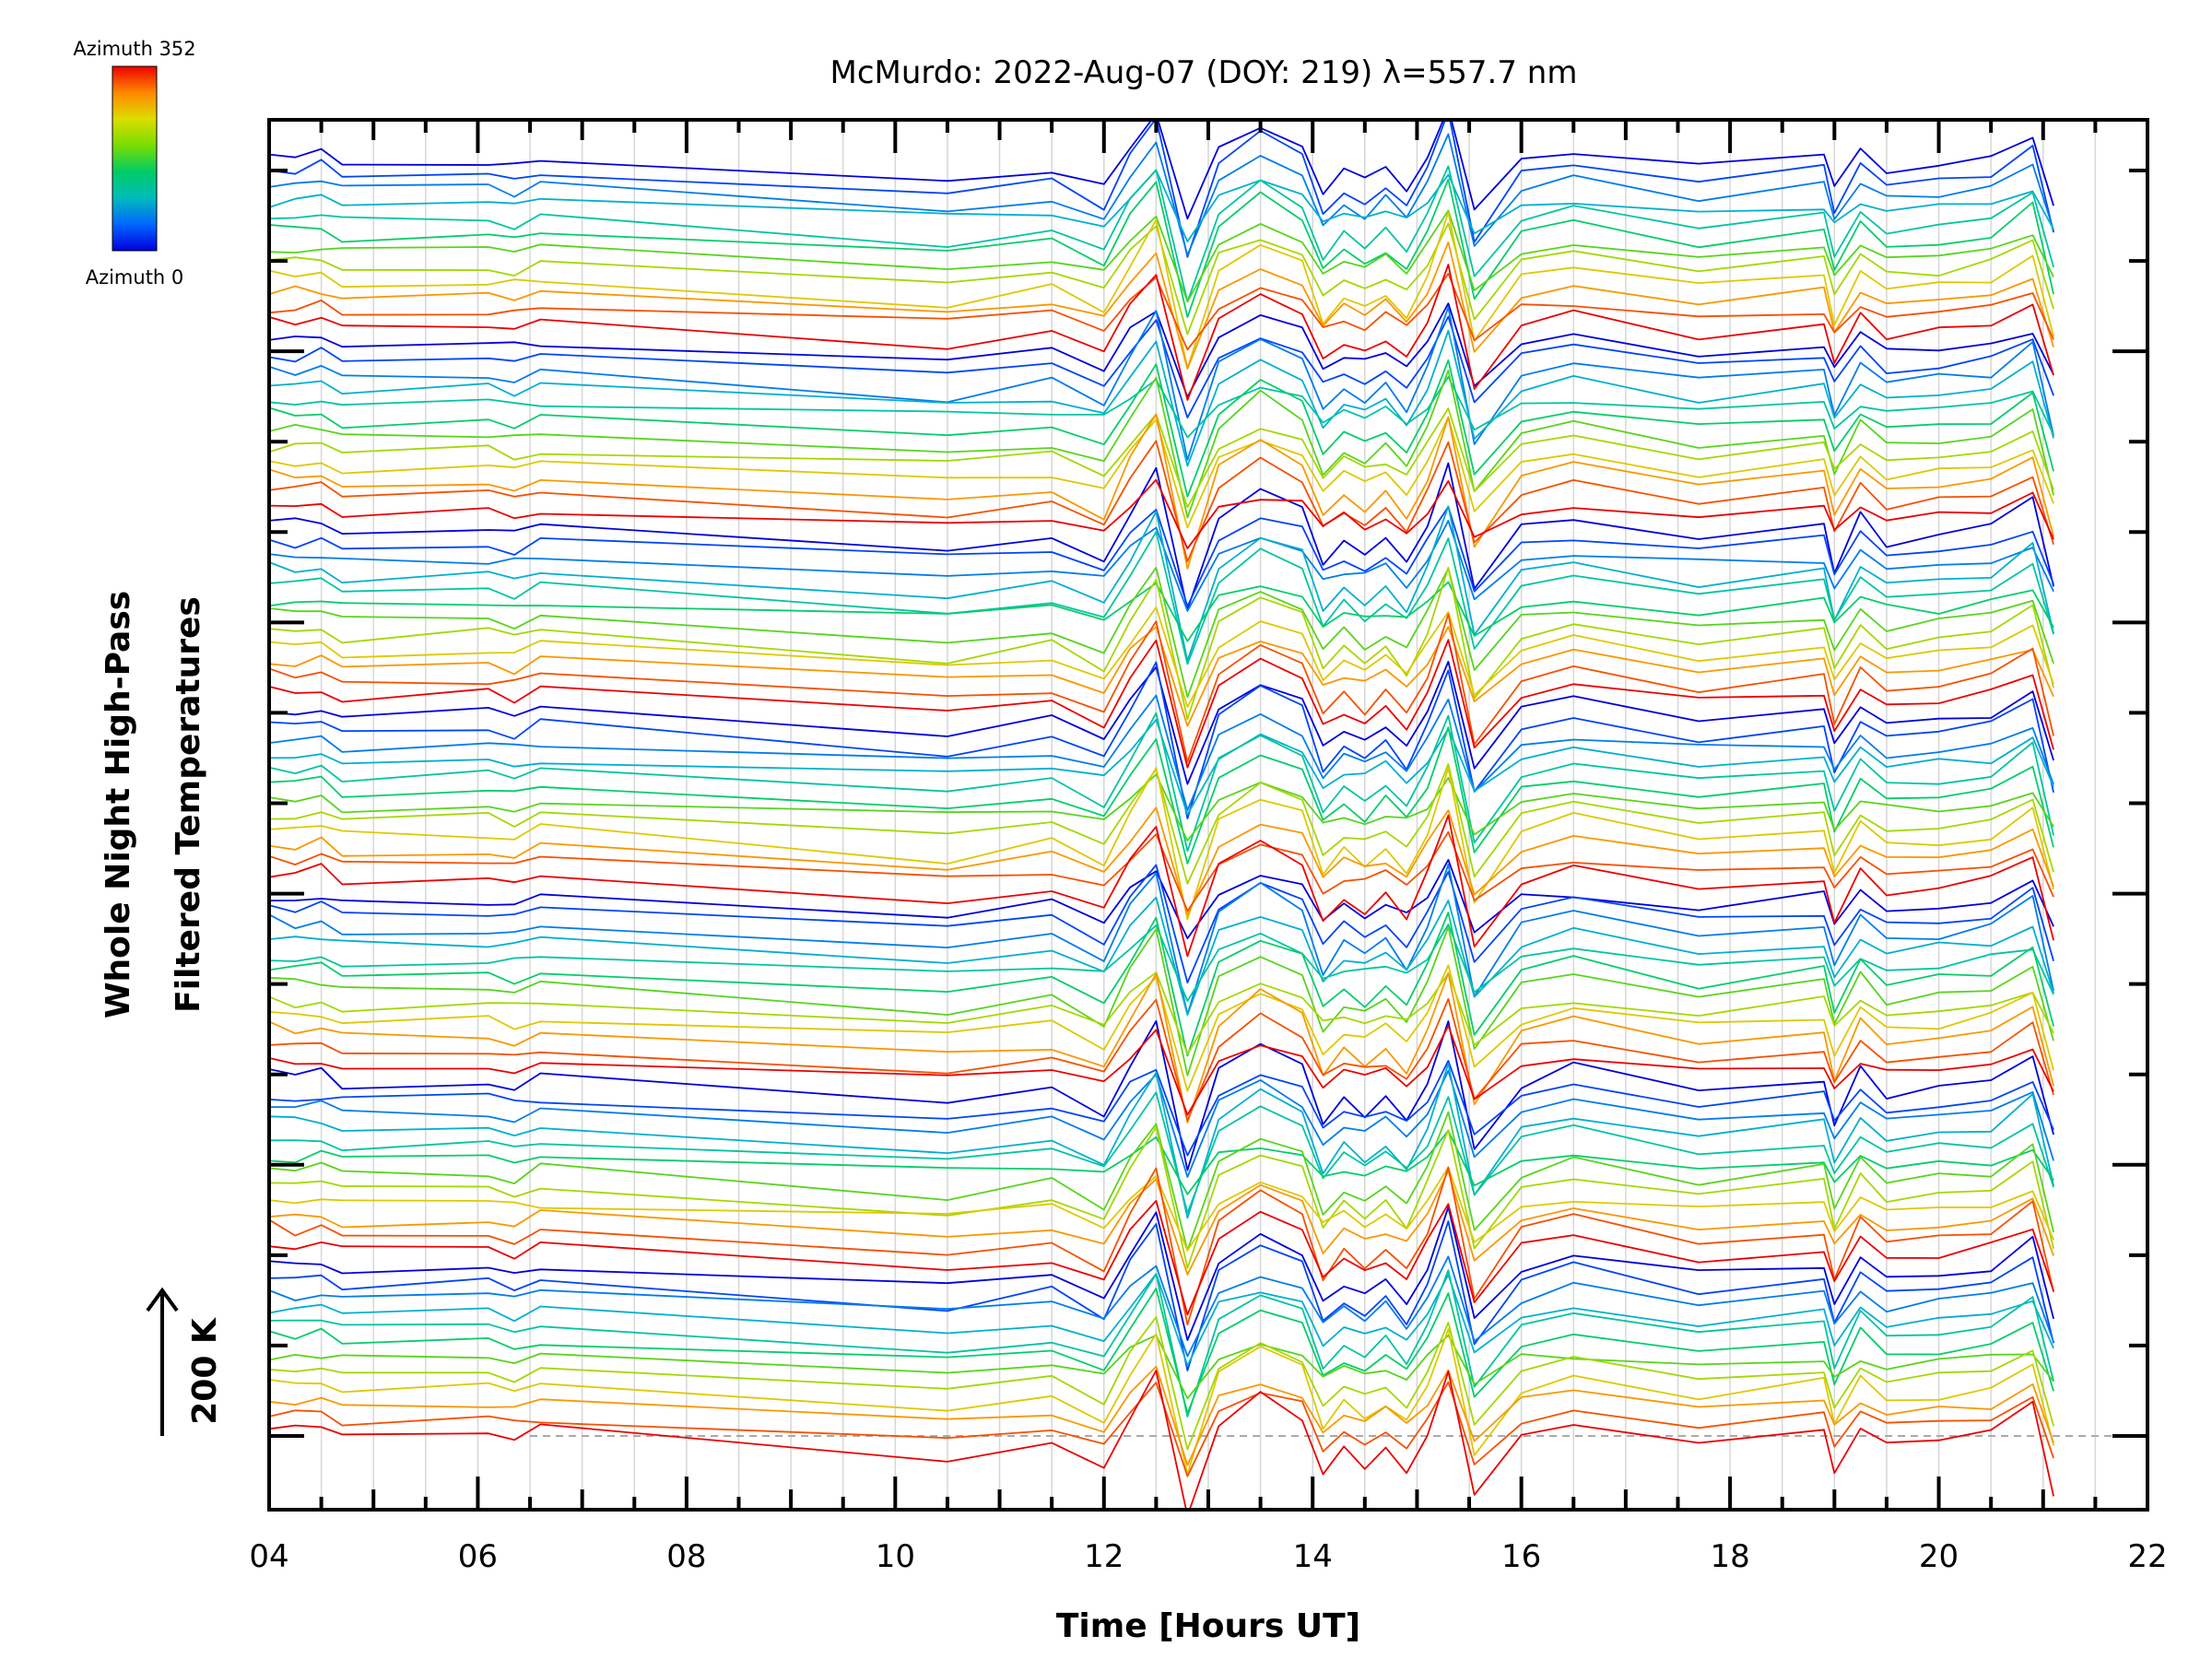 This screenshot has height=1659, width=2212. I want to click on x-tick-label: 08, so click(686, 1556).